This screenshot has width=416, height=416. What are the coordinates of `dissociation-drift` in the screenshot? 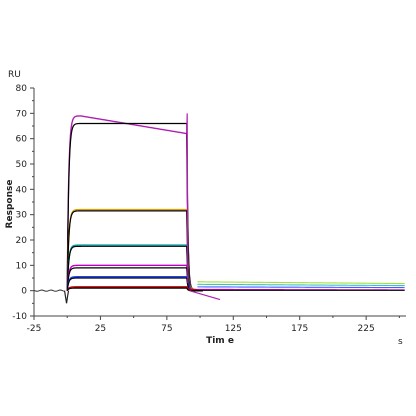 It's located at (205, 295).